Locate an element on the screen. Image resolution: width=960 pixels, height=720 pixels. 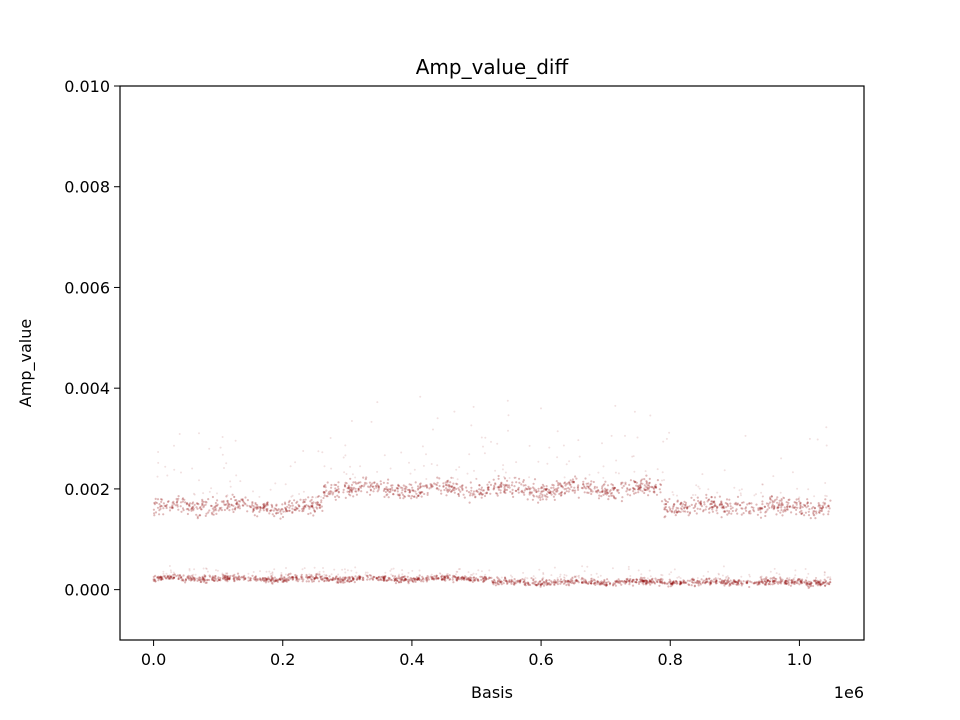
y-axis-label: Amp_value is located at coordinates (26, 363).